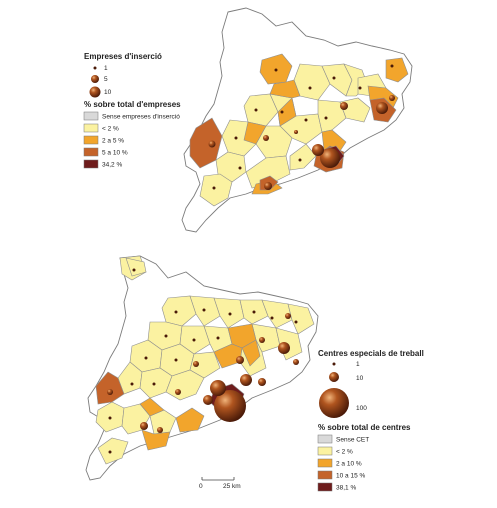  Describe the element at coordinates (110, 388) in the screenshot. I see `class-10to15-regions-bottom` at that location.